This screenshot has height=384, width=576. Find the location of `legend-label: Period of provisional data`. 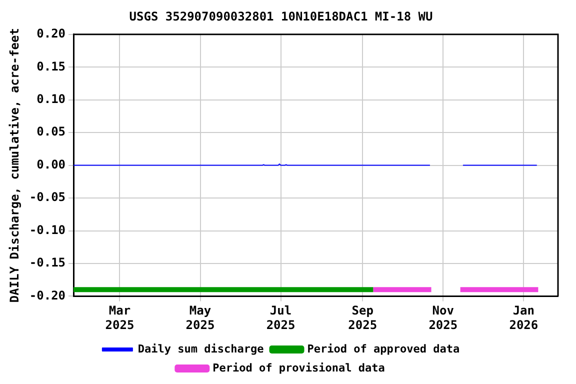

legend-label: Period of provisional data is located at coordinates (298, 367).